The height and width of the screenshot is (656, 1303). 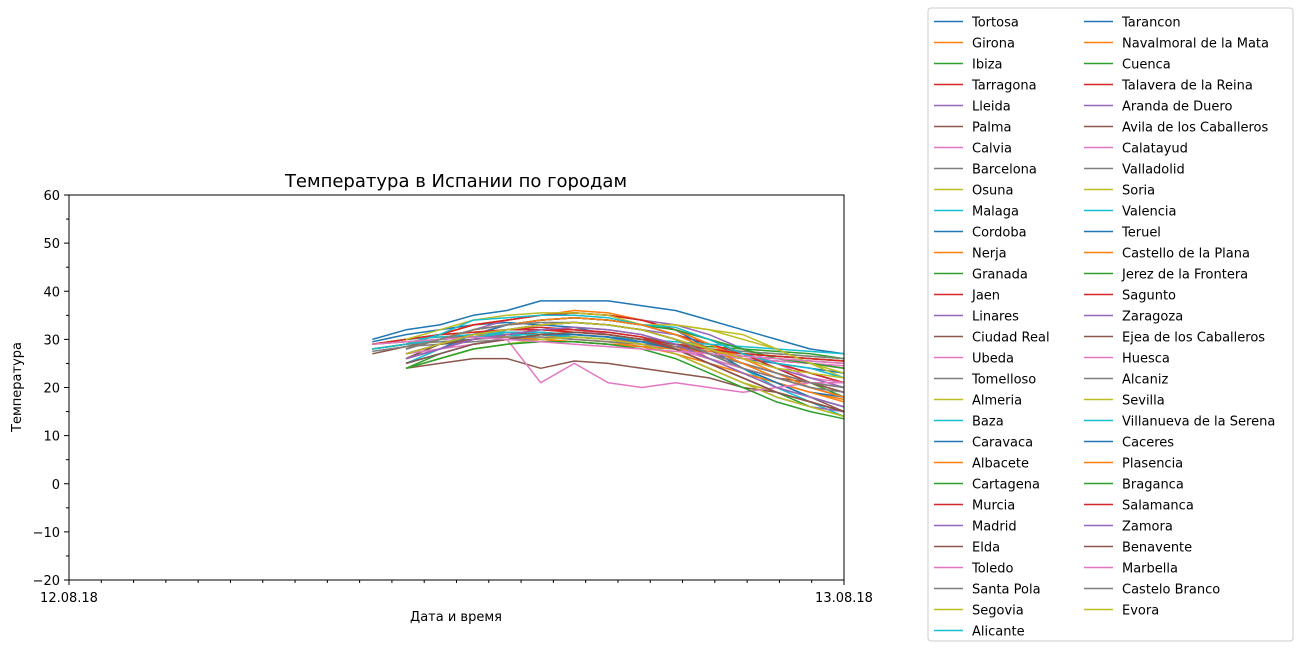 I want to click on legend-label: Cartagena, so click(x=1006, y=485).